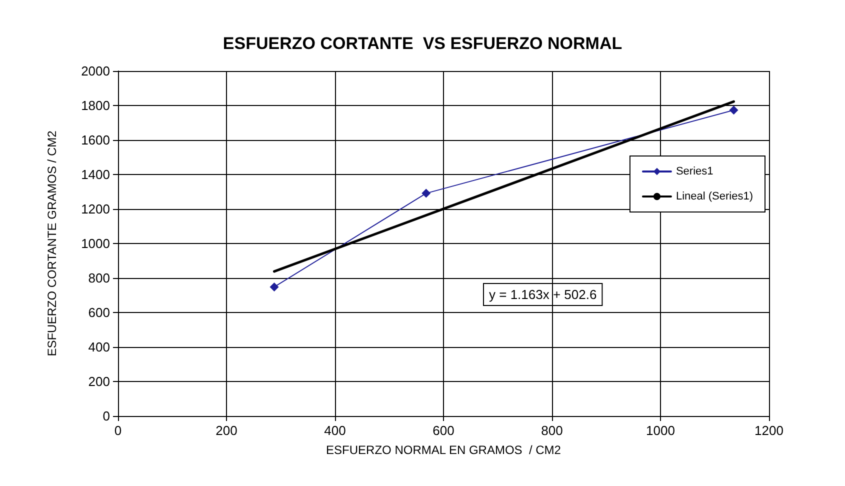  I want to click on x-tick-label: 1000, so click(660, 430).